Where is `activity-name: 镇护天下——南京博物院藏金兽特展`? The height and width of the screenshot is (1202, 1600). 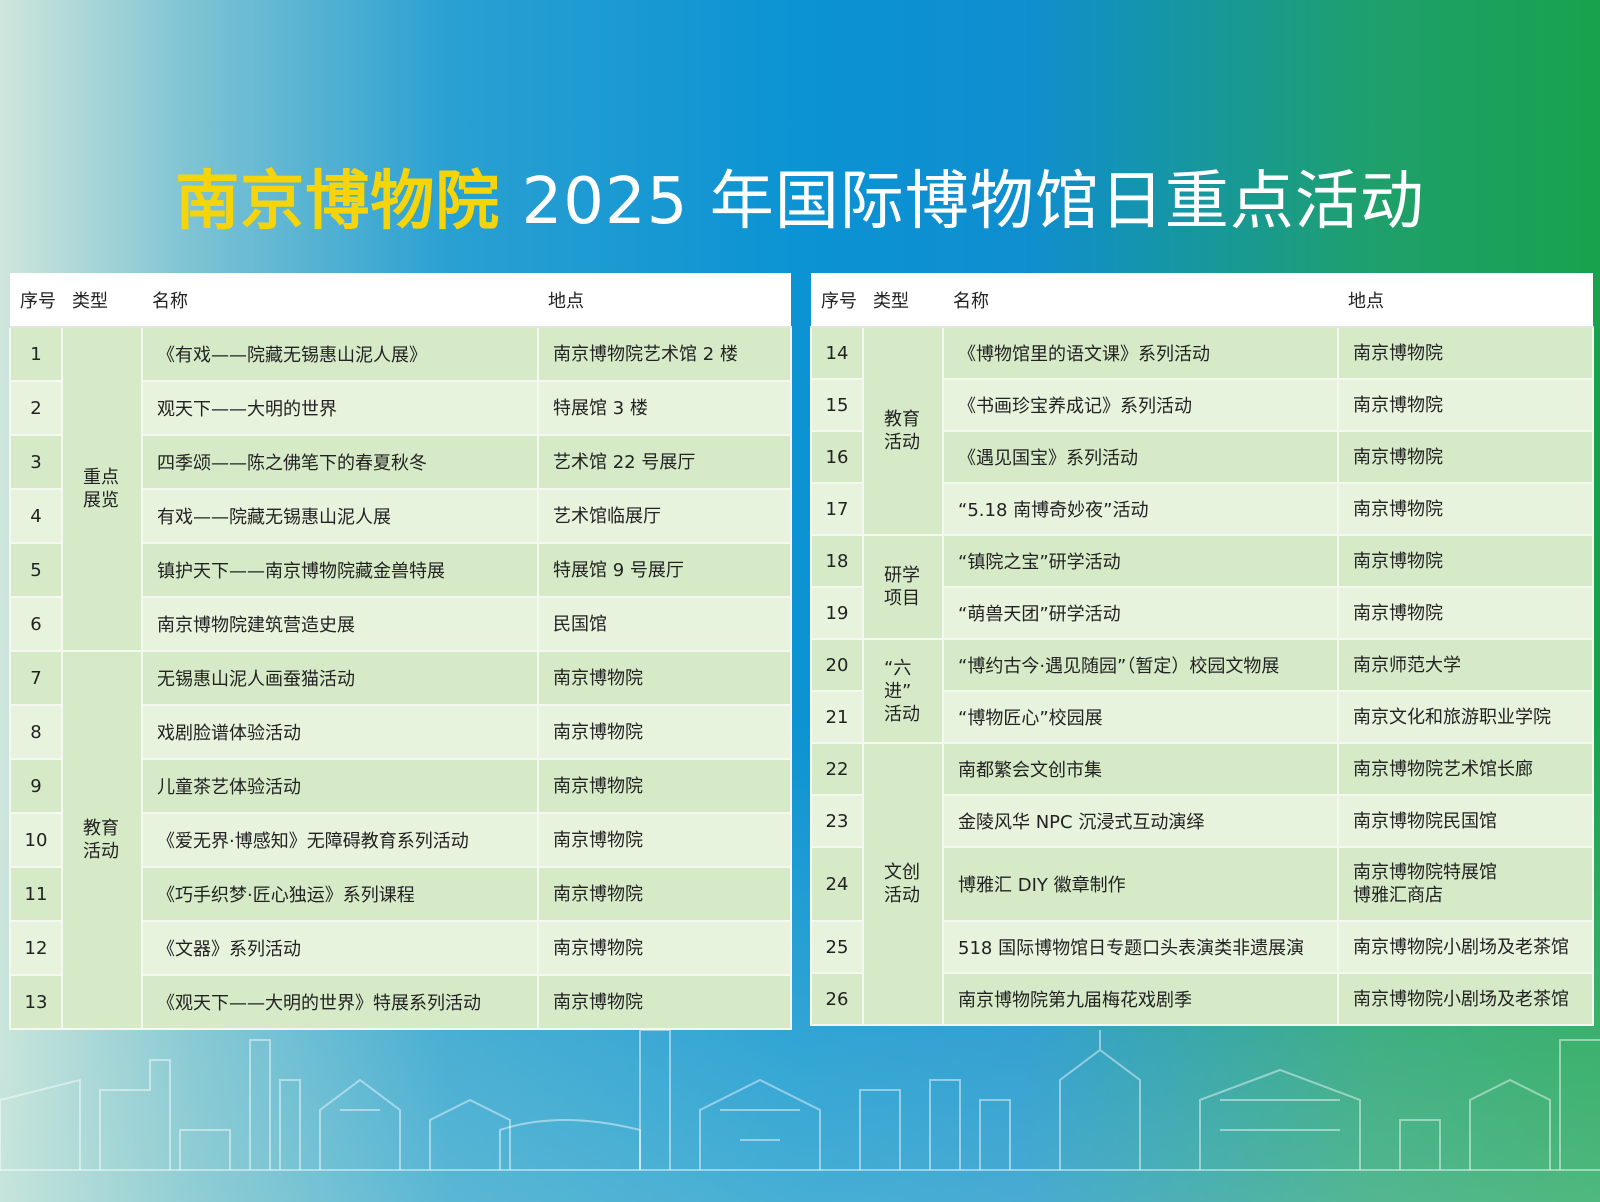 activity-name: 镇护天下——南京博物院藏金兽特展 is located at coordinates (340, 570).